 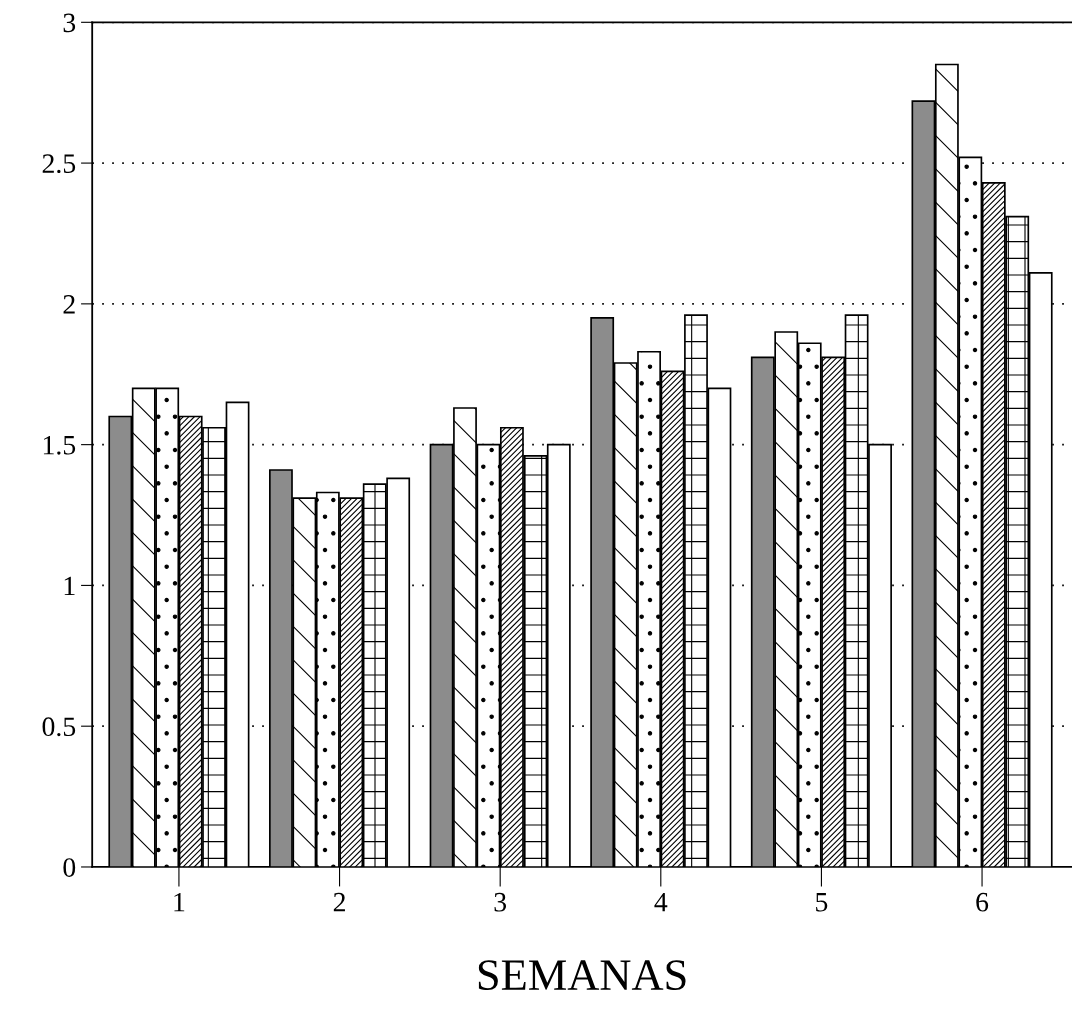 I want to click on x-axis-title: SEMANAS, so click(x=582, y=975).